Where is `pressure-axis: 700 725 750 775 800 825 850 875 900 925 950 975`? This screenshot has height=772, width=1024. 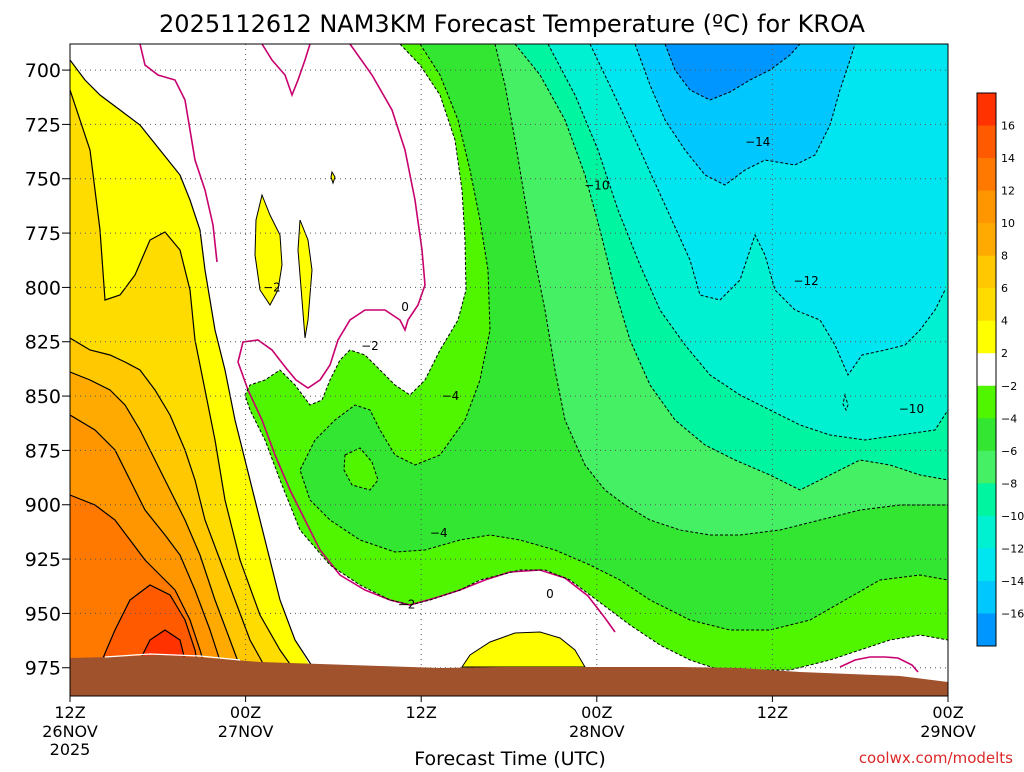 pressure-axis: 700 725 750 775 800 825 850 875 900 925 950 975 is located at coordinates (47, 370).